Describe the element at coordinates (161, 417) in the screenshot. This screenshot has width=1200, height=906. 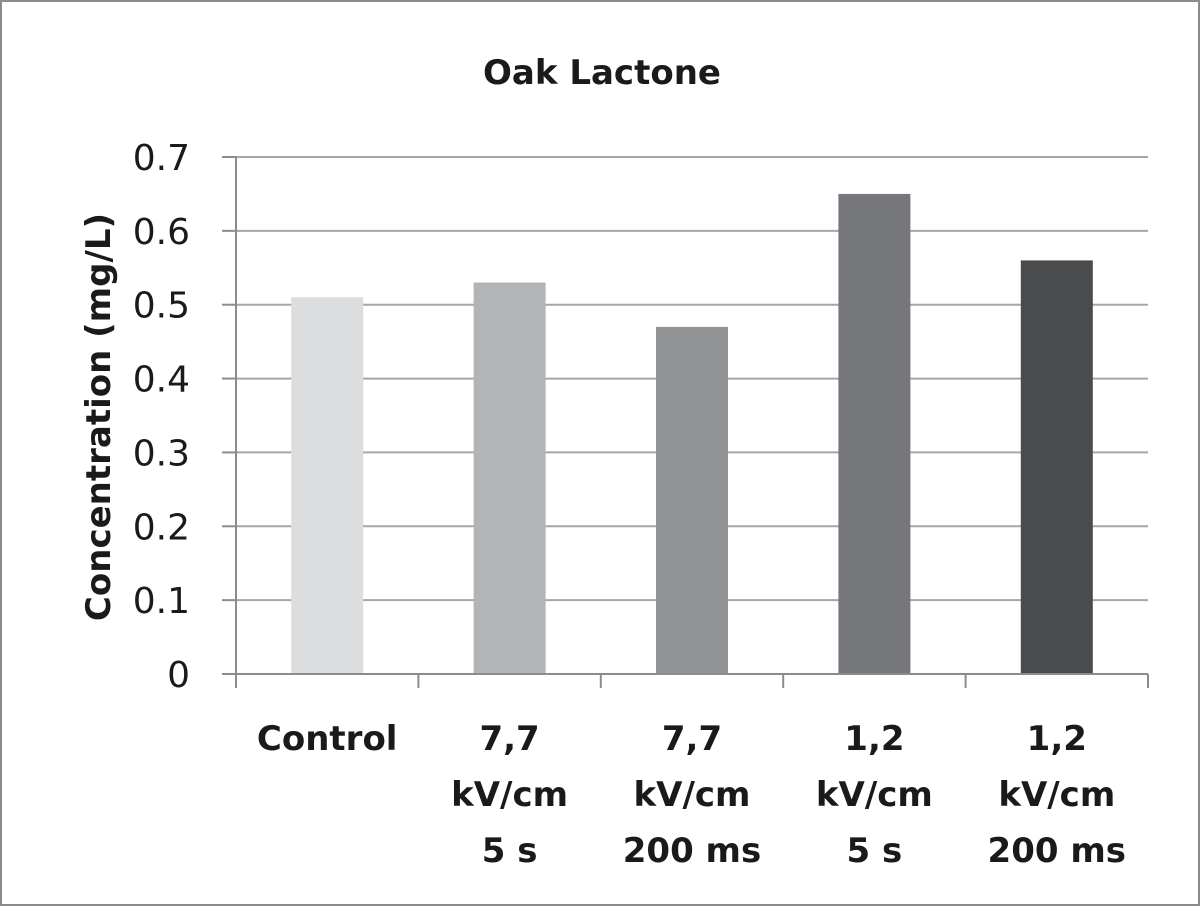
I see `y-tick-labels: 0 0.1 0.2 0.3 0.4 0.5 0.6 0.7` at that location.